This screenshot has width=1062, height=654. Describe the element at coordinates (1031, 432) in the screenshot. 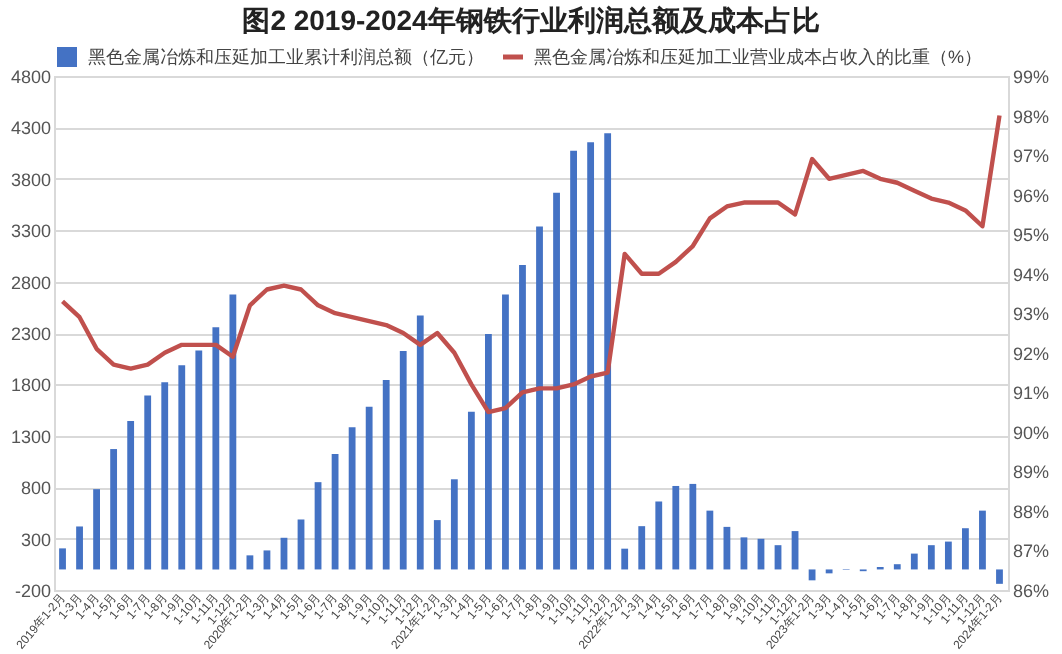

I see `y2-tick-label: 90%` at that location.